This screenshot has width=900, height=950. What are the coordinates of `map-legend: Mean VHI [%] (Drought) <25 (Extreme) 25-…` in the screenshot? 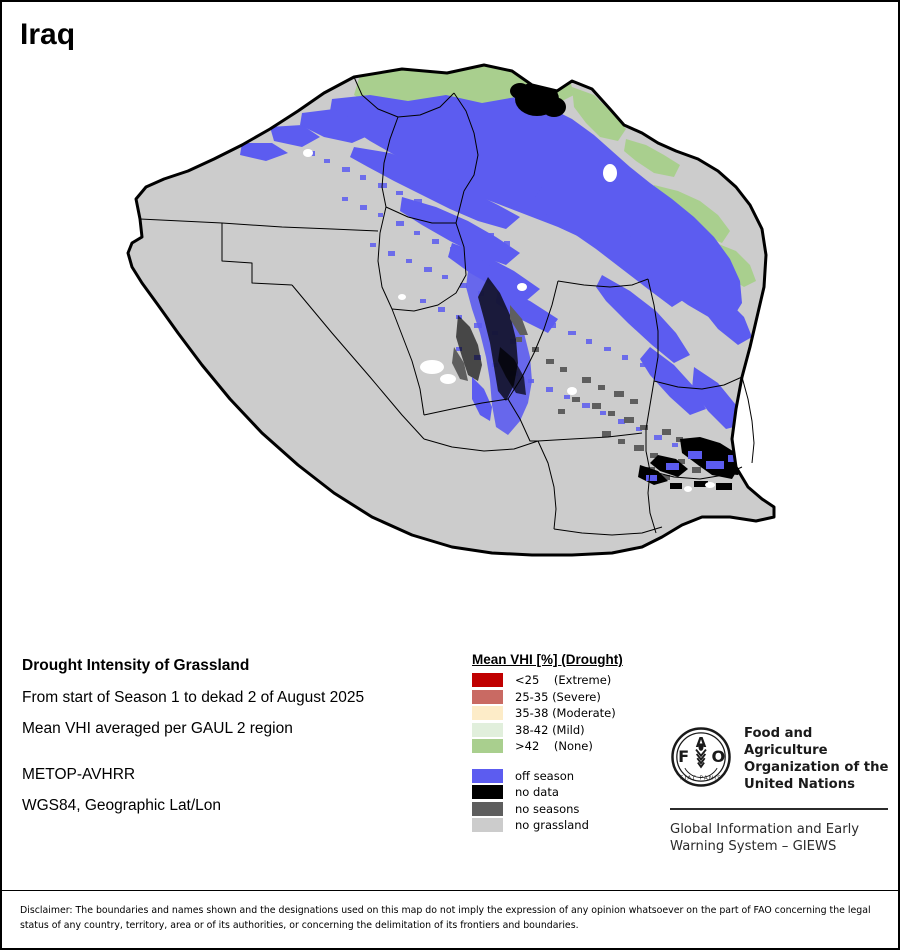 It's located at (572, 743).